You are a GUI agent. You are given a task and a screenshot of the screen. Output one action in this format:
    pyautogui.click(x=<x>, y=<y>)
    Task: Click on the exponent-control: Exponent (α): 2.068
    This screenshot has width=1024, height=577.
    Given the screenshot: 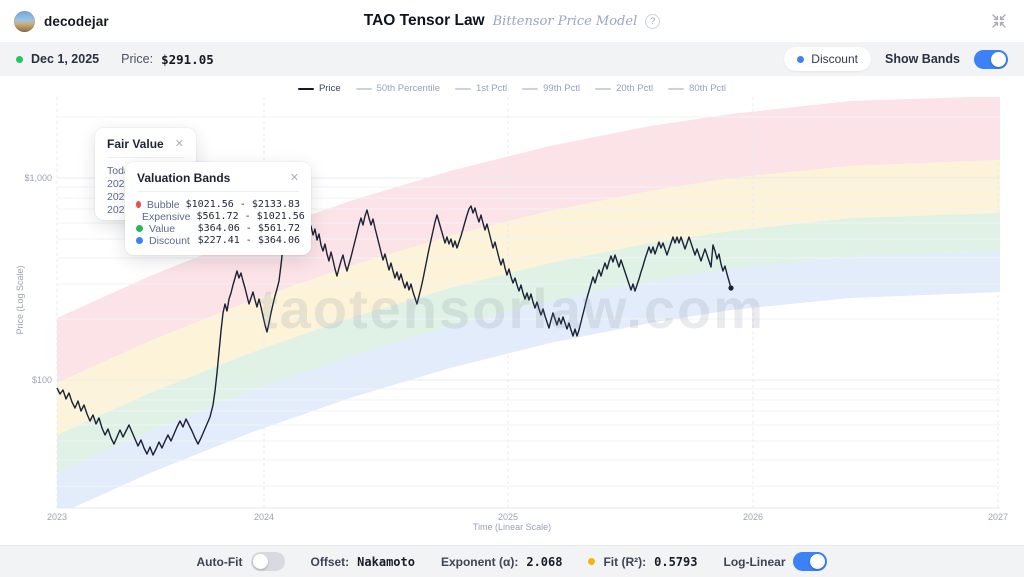 What is the action you would take?
    pyautogui.click(x=502, y=562)
    